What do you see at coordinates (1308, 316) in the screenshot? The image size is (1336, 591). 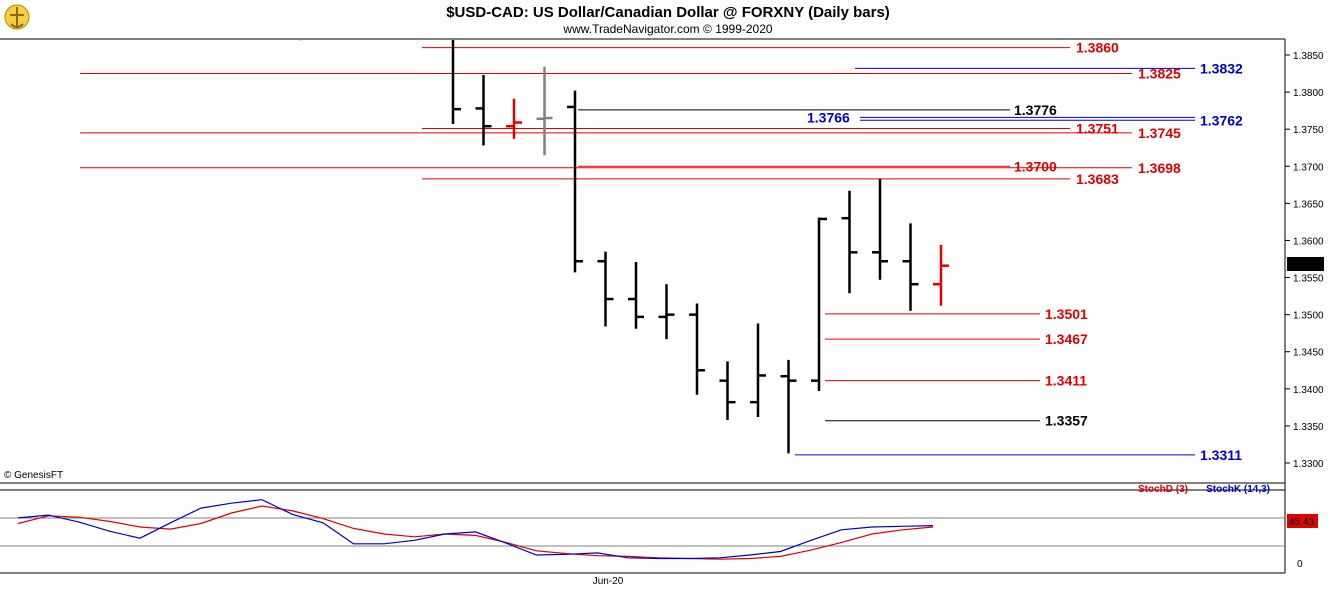 I see `y-tick-label: 1.3500` at bounding box center [1308, 316].